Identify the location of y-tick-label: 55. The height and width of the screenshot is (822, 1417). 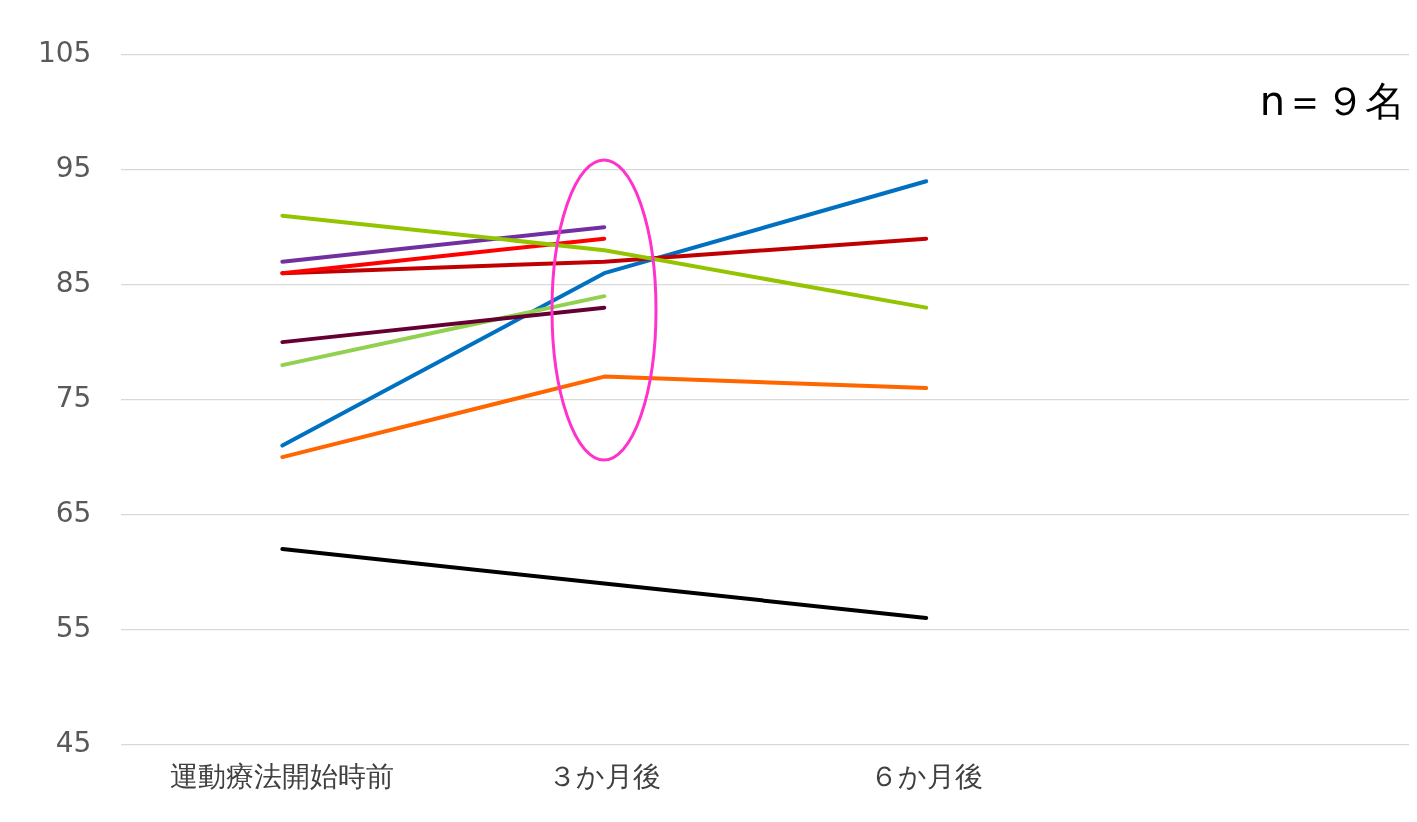
(73, 627).